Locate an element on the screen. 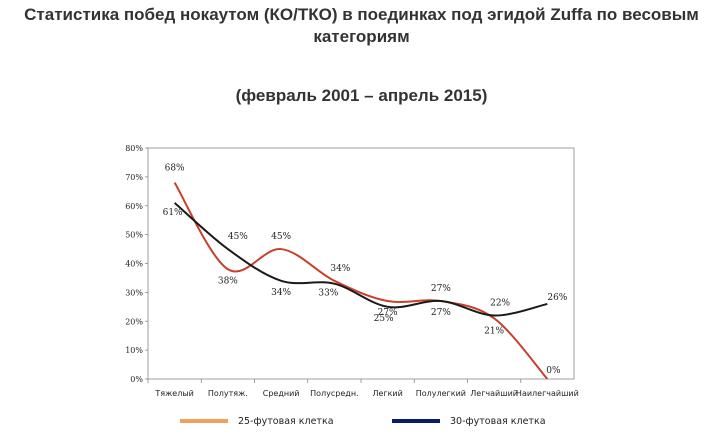 This screenshot has height=433, width=723. chart-subtitle: (февраль 2001 – апрель 2015) is located at coordinates (361, 95).